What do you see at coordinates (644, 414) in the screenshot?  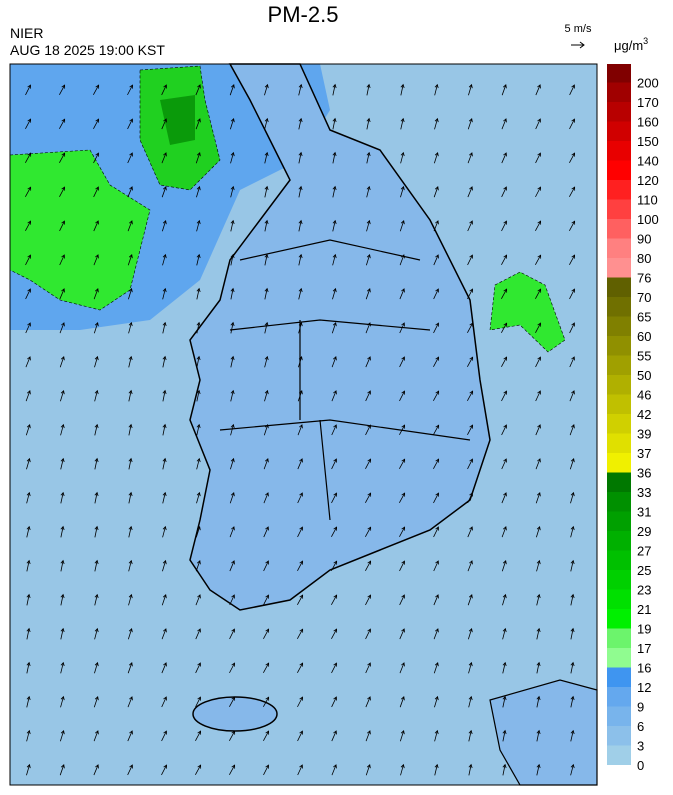 I see `colorbar-label: 42` at bounding box center [644, 414].